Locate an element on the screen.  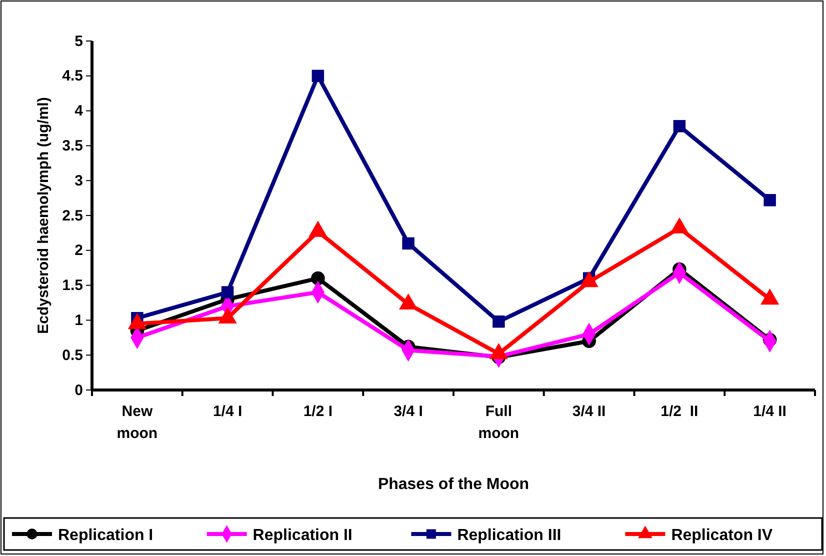
x-tick-label: 1/4 I is located at coordinates (227, 411).